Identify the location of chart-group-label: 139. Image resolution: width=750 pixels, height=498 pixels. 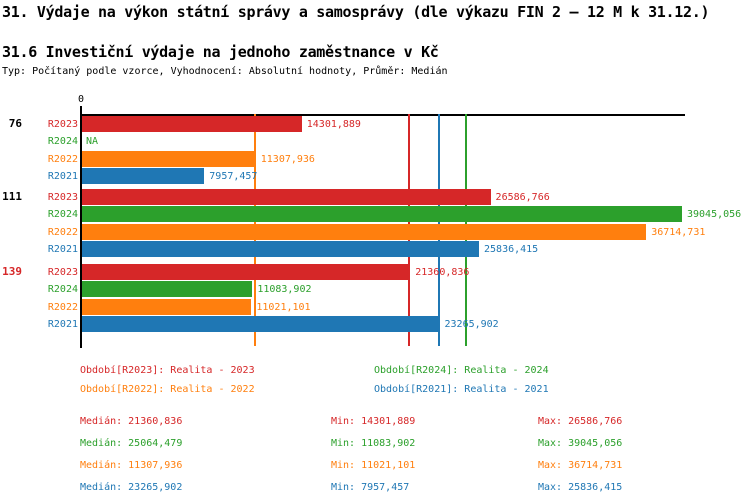
(12, 271).